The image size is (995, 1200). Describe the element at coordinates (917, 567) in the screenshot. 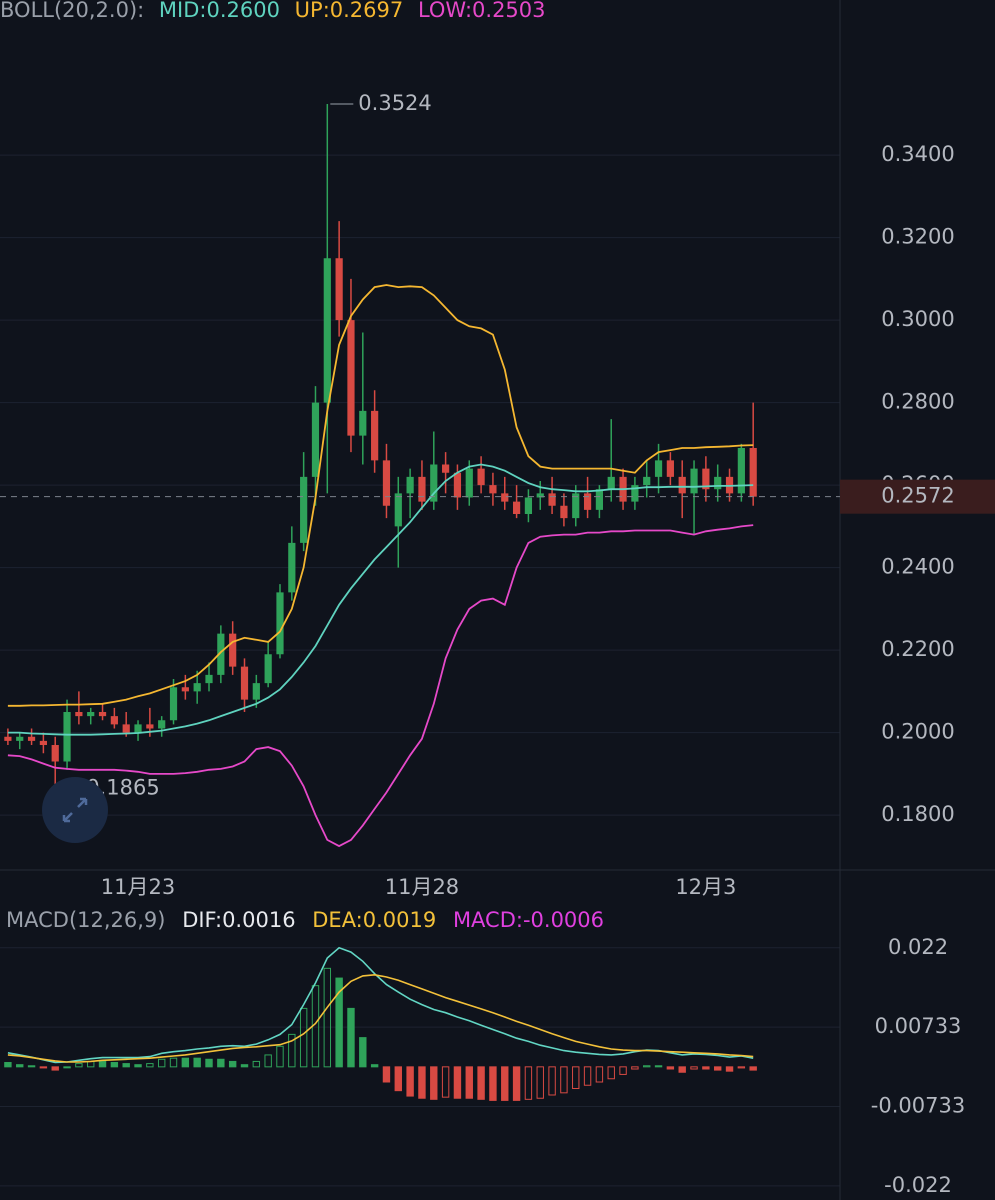

I see `y-tick-label: 0.2400` at that location.